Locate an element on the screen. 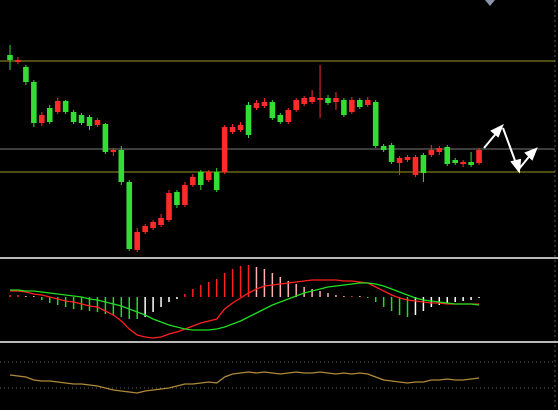 This screenshot has width=558, height=410. marker is located at coordinates (490, 3).